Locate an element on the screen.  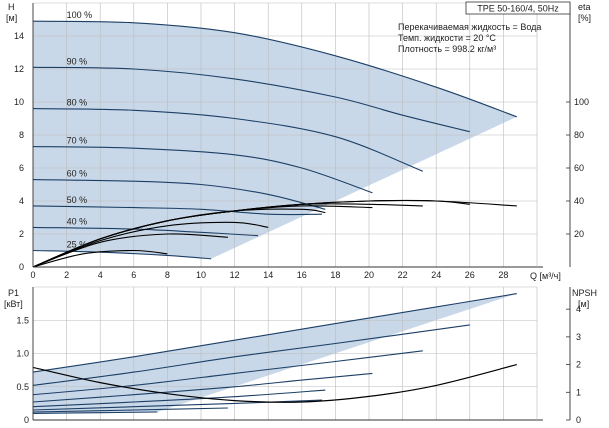
efficiency-curves is located at coordinates (274, 233).